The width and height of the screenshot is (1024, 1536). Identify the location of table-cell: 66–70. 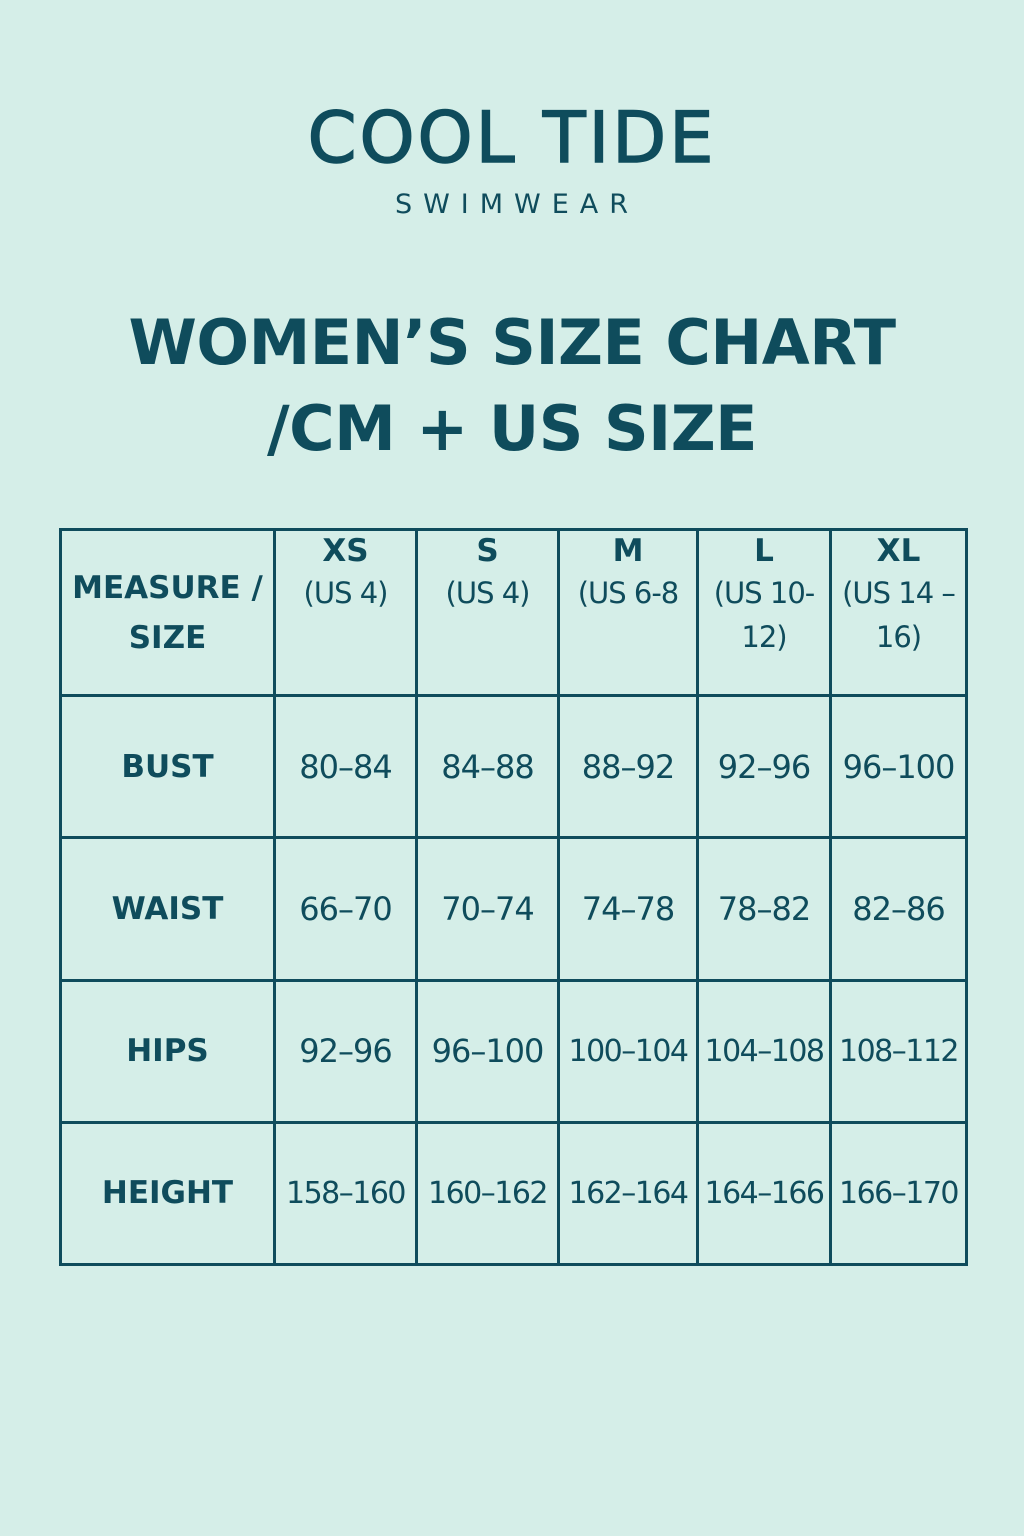
(345, 909).